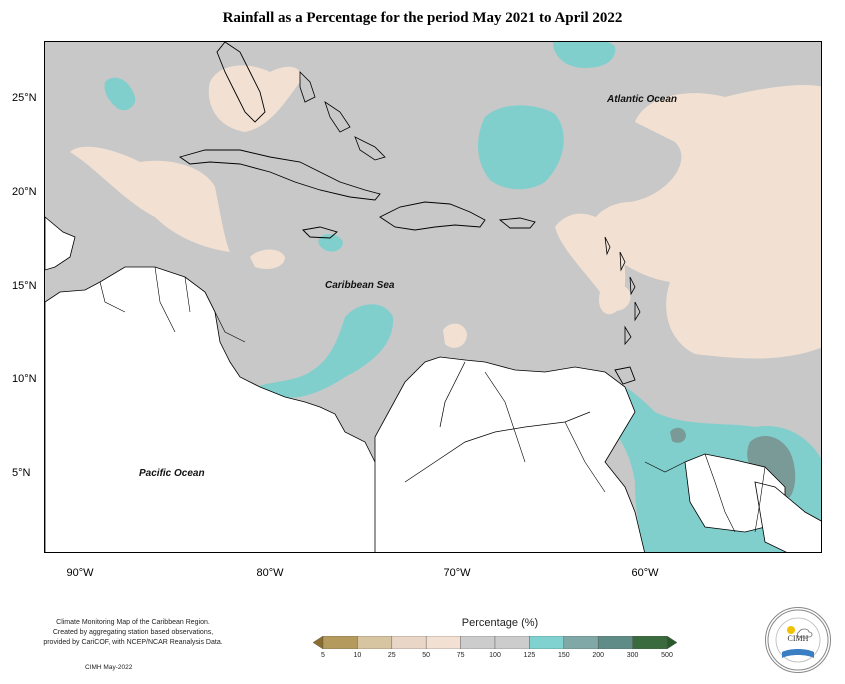 Image resolution: width=845 pixels, height=684 pixels. Describe the element at coordinates (432, 216) in the screenshot. I see `island-hispaniola` at that location.